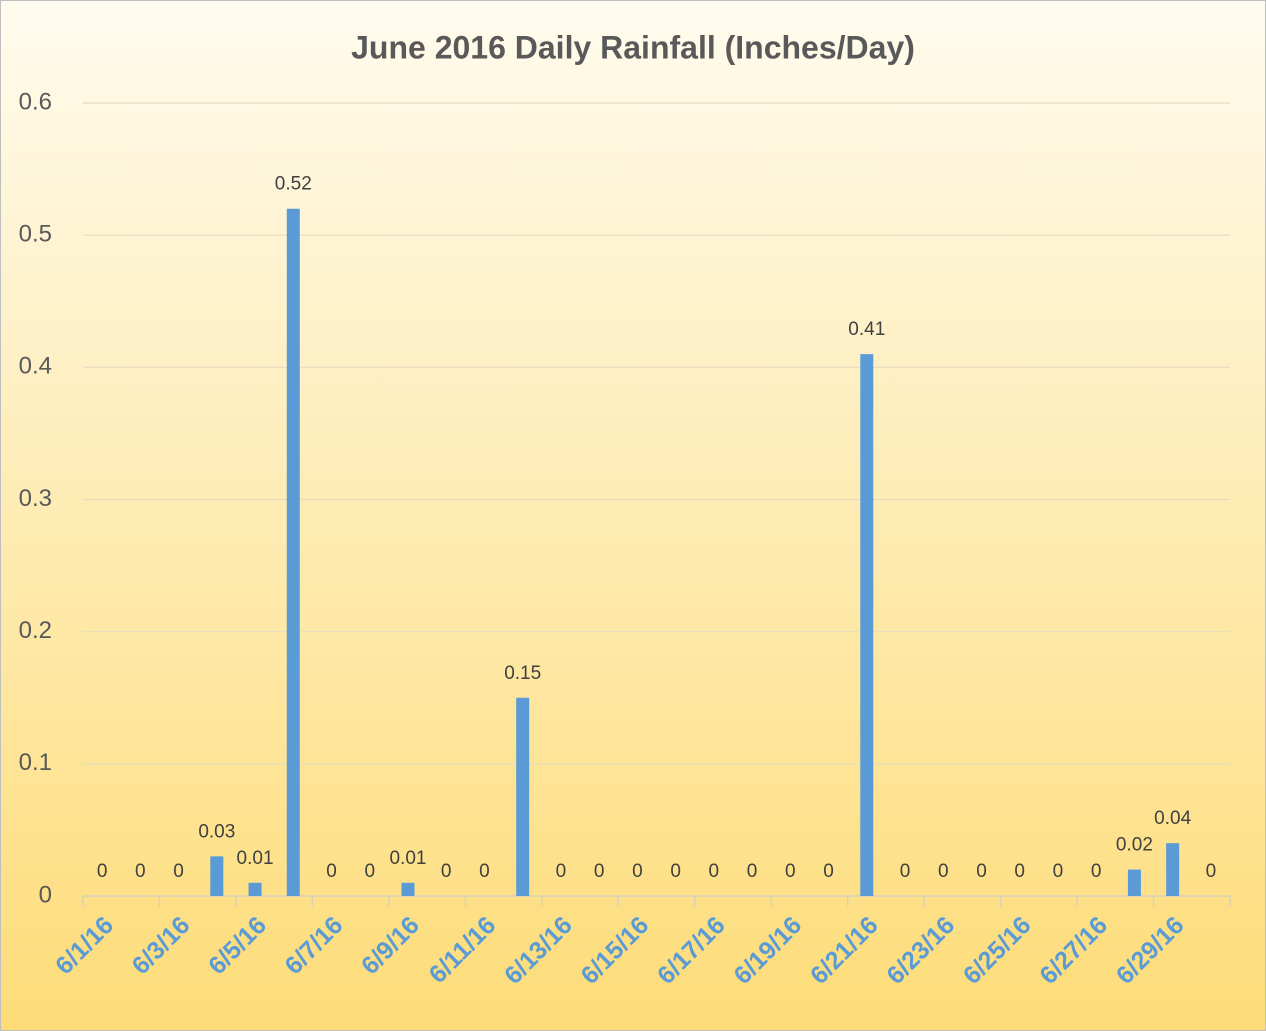  What do you see at coordinates (35, 101) in the screenshot?
I see `y-tick-label: 0.6` at bounding box center [35, 101].